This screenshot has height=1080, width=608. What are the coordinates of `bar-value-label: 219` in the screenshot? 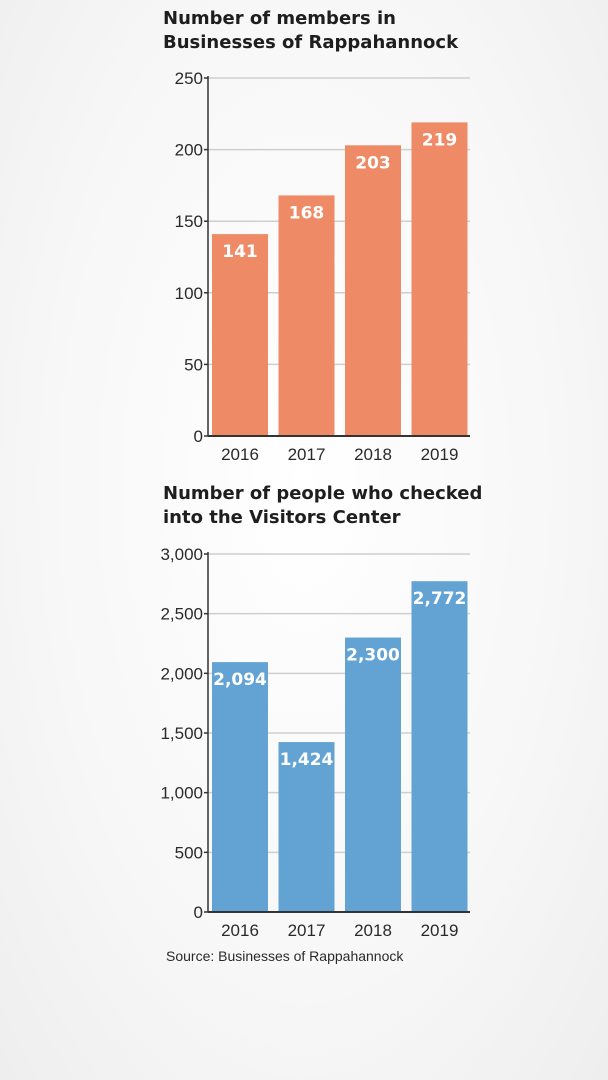 It's located at (440, 140).